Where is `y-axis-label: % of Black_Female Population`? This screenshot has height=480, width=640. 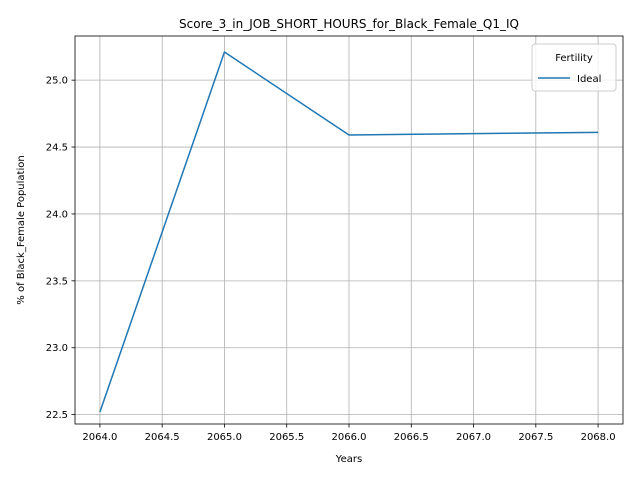 y-axis-label: % of Black_Female Population is located at coordinates (21, 229).